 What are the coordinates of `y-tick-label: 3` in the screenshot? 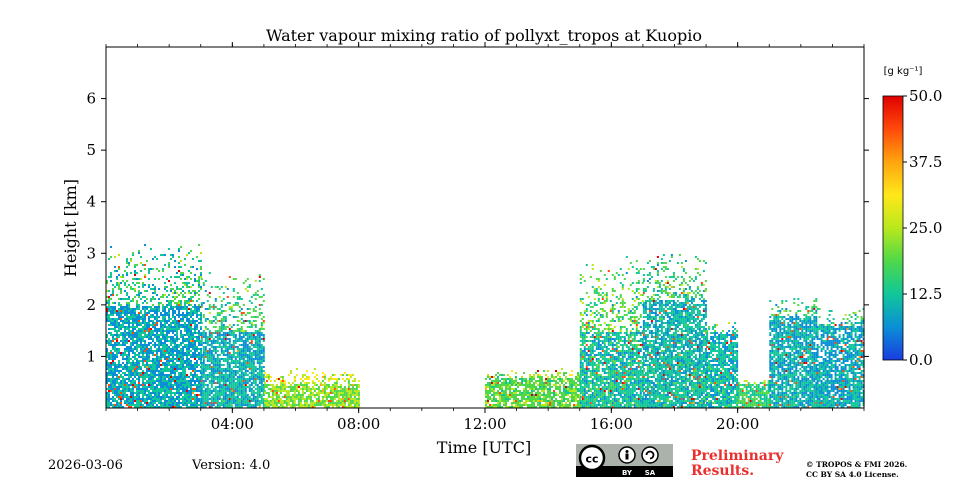 It's located at (91, 253).